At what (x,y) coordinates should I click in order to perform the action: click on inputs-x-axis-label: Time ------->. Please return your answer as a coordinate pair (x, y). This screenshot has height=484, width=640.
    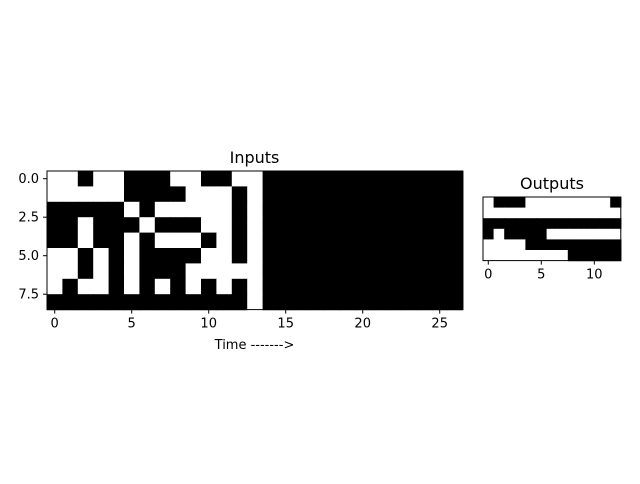
    Looking at the image, I should click on (254, 345).